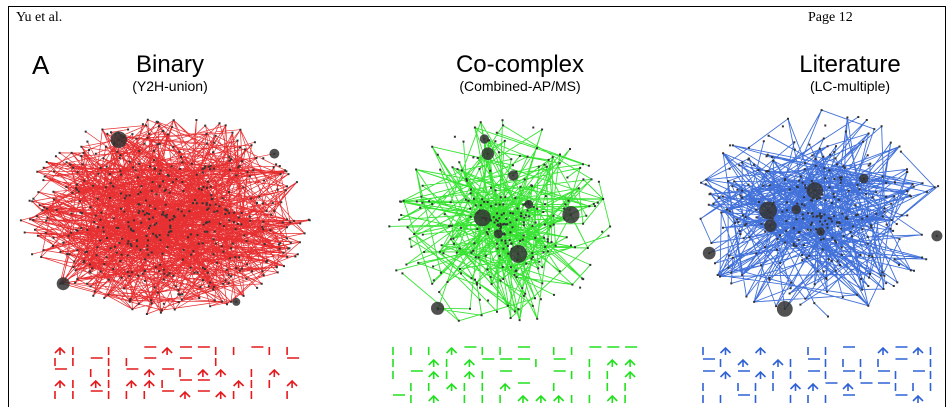 The width and height of the screenshot is (948, 407). I want to click on network-title-literature: Literature (LC-multiple), so click(834, 73).